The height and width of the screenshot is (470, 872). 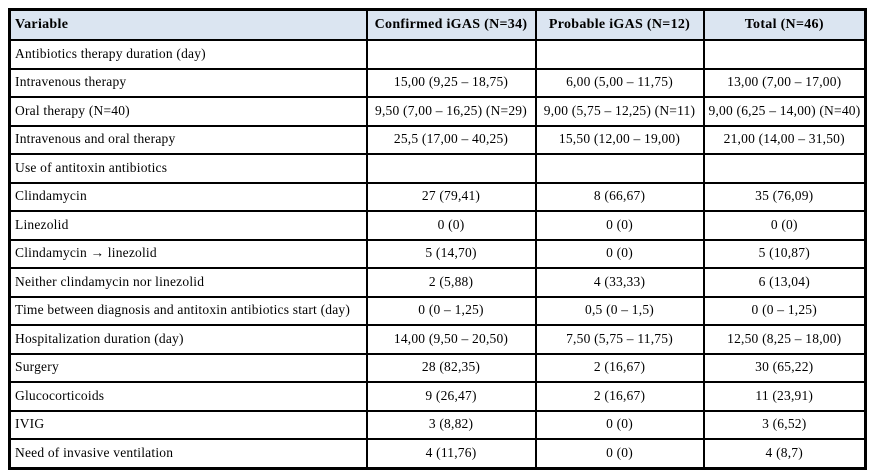 I want to click on value-cell: 9,00 (6,25 – 14,00) (N=40), so click(x=784, y=111).